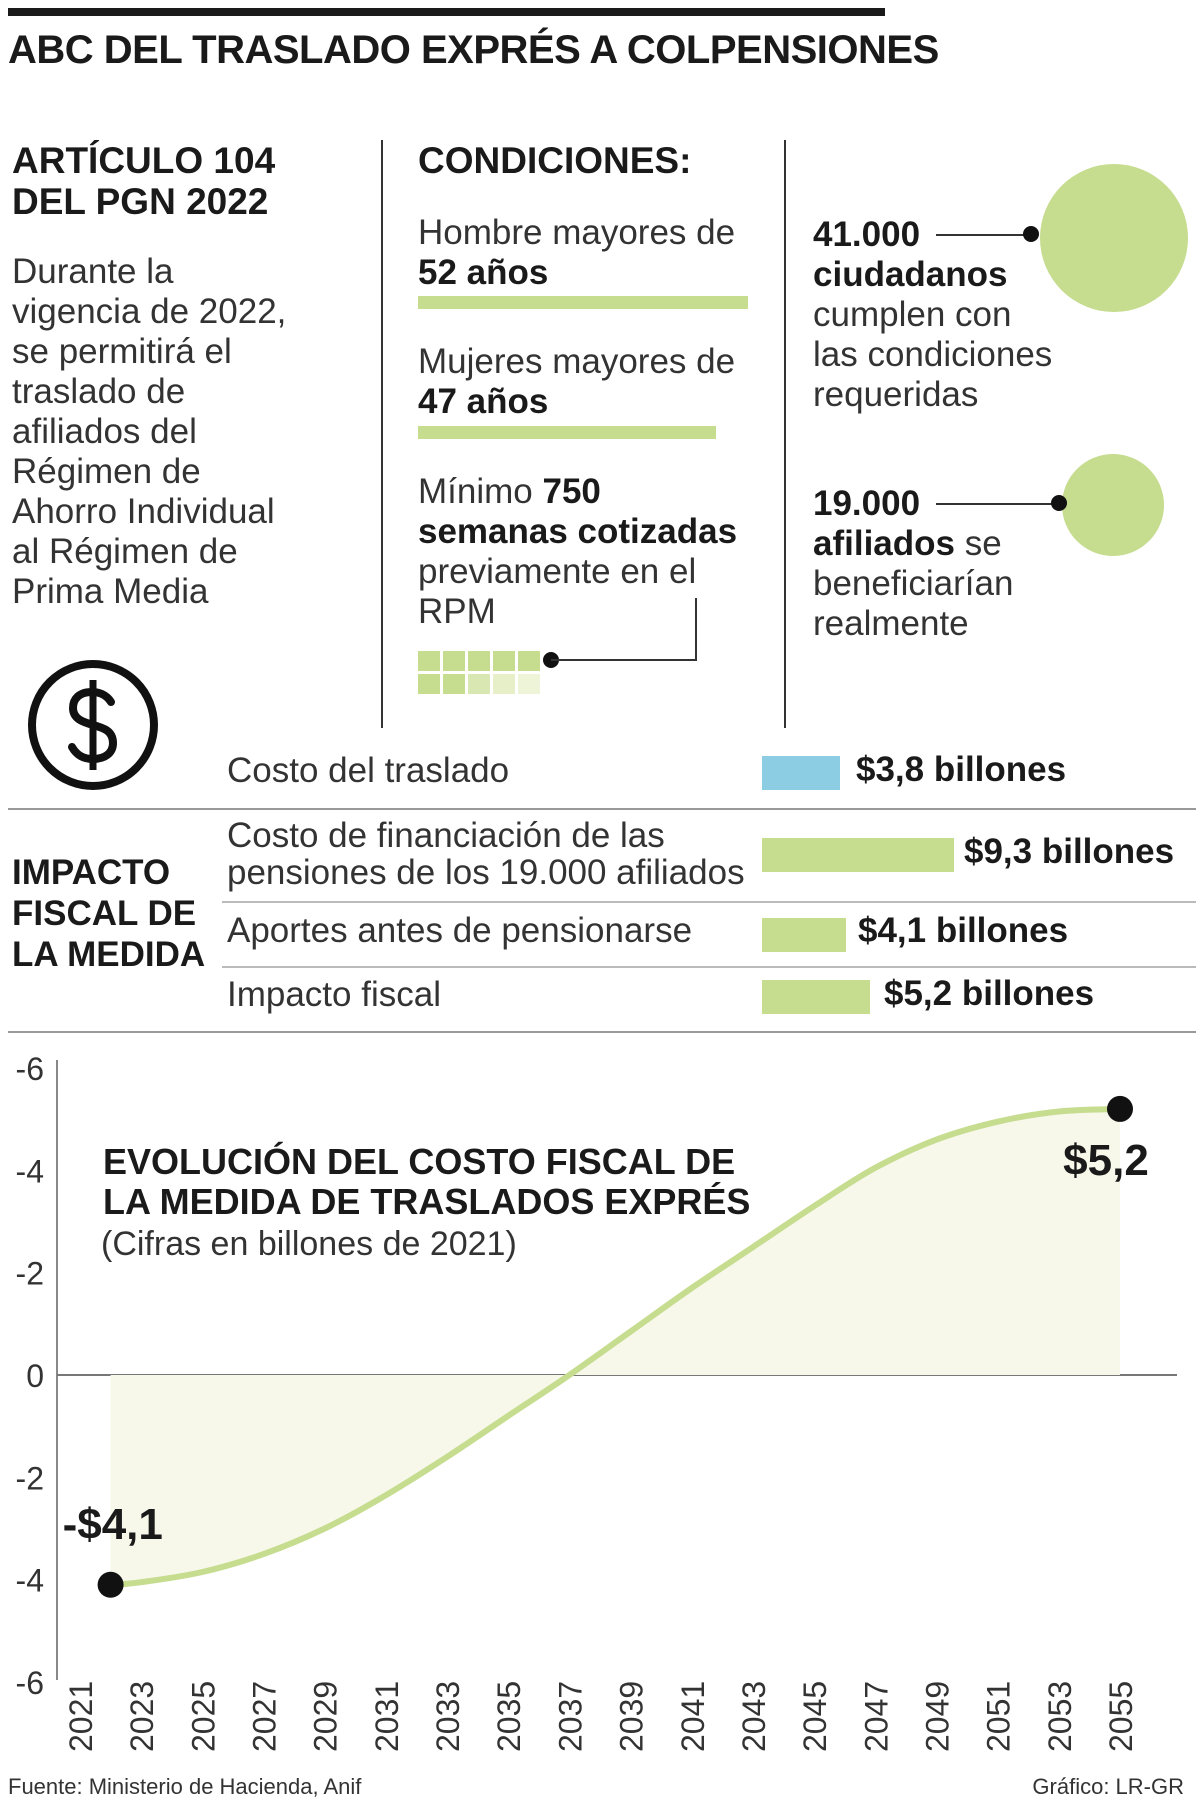 This screenshot has width=1200, height=1807. Describe the element at coordinates (326, 1716) in the screenshot. I see `x-tick-label: 2029` at that location.